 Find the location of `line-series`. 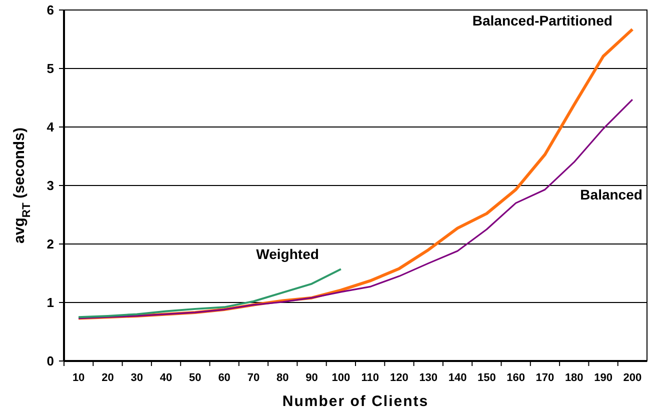

line-series is located at coordinates (210, 293).